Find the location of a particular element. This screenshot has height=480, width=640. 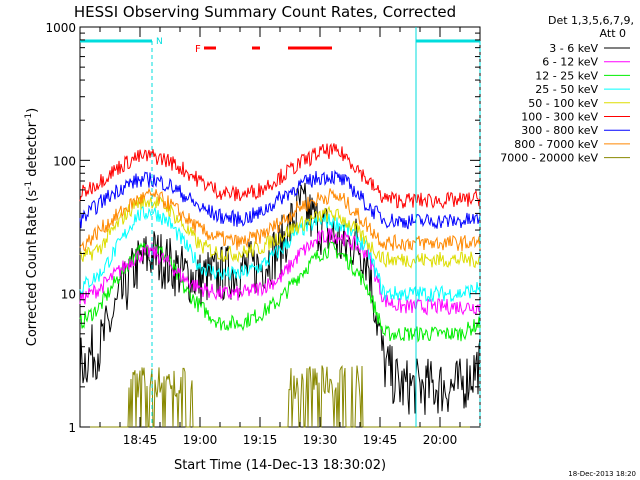

y-axis-label-sup2: -1 is located at coordinates (29, 117).